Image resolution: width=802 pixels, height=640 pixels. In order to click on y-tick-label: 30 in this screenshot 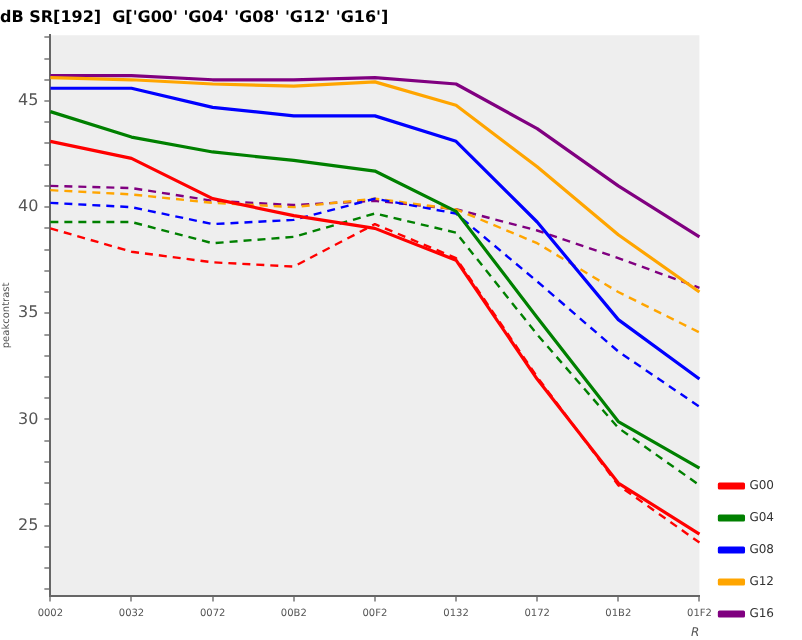, I will do `click(28, 418)`.